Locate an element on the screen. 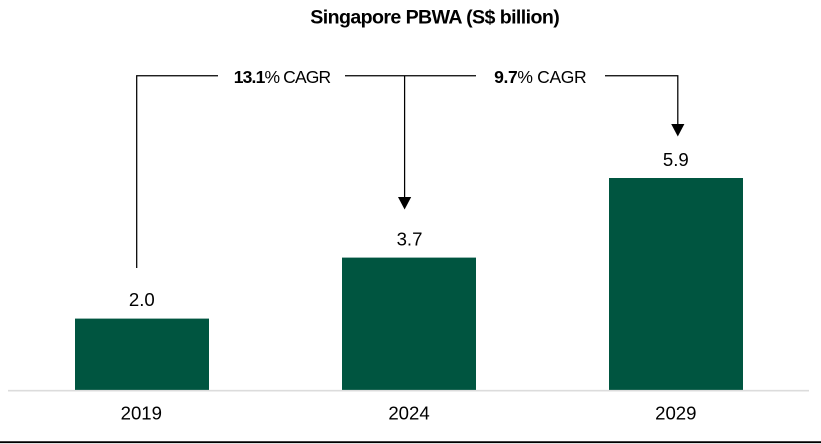  svg-text: 13.1% CAGR is located at coordinates (282, 77).